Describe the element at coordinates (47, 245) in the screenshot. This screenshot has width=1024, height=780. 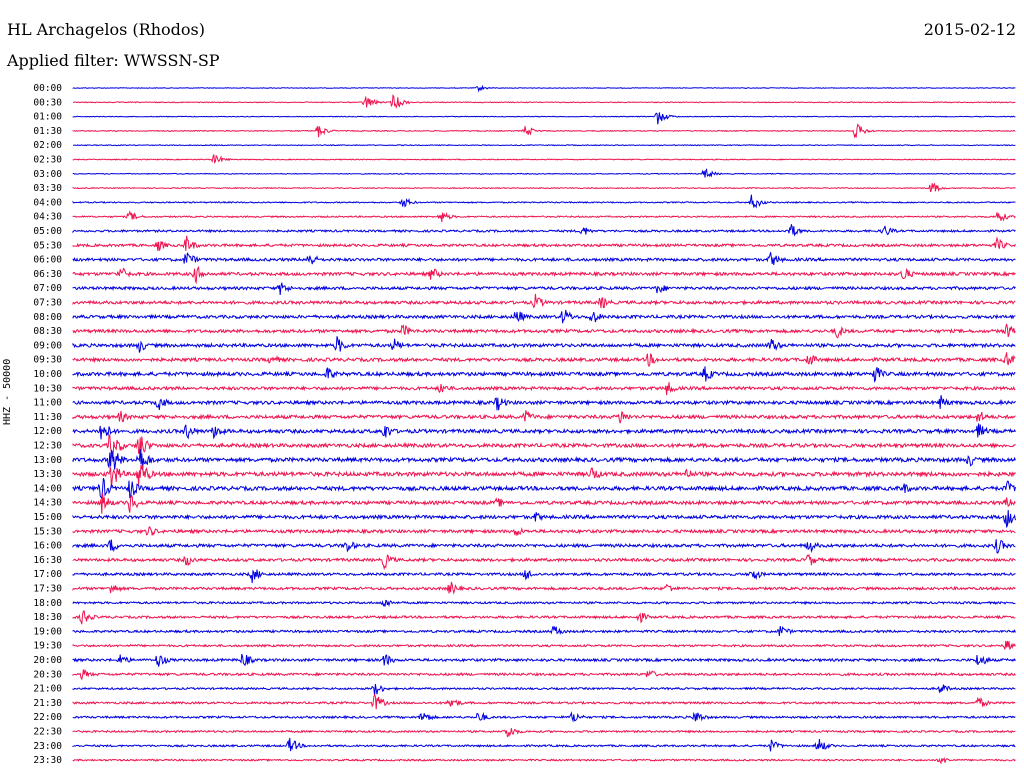
I see `time-label: 05:30` at that location.